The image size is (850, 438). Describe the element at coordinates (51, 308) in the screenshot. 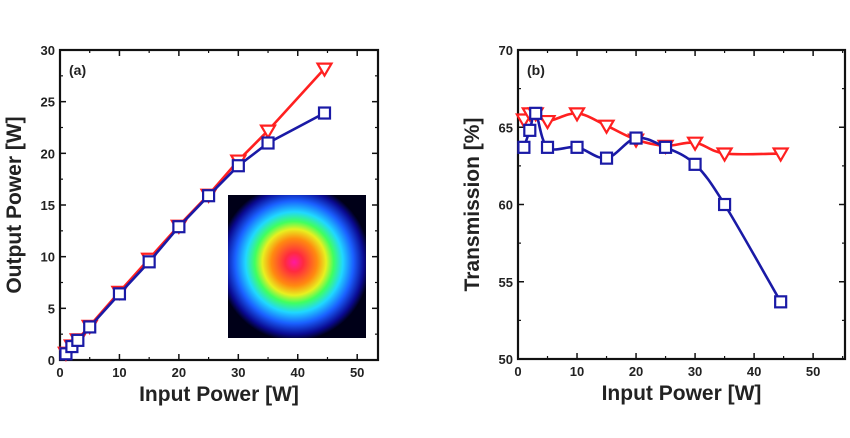

I see `y-tick-label: 5` at that location.